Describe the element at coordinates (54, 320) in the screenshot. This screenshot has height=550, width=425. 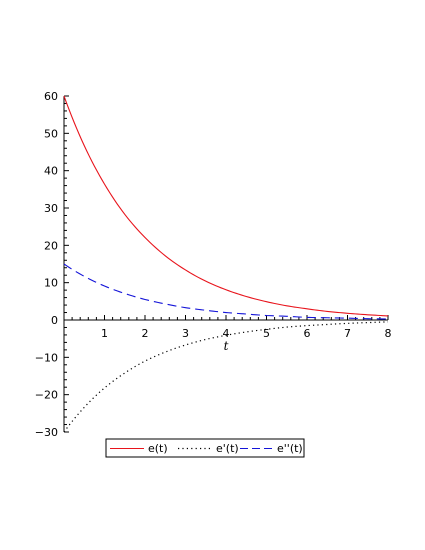
I see `y-tick-label: 0` at that location.